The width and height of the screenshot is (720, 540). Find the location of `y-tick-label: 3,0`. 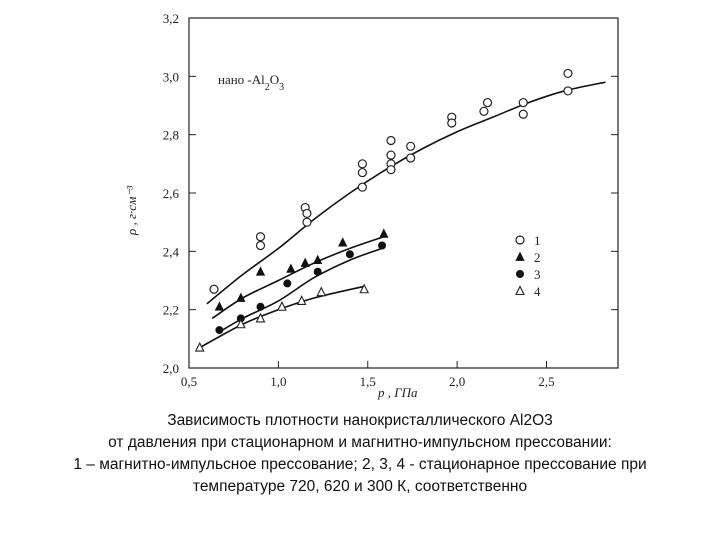

y-tick-label: 3,0 is located at coordinates (171, 76).